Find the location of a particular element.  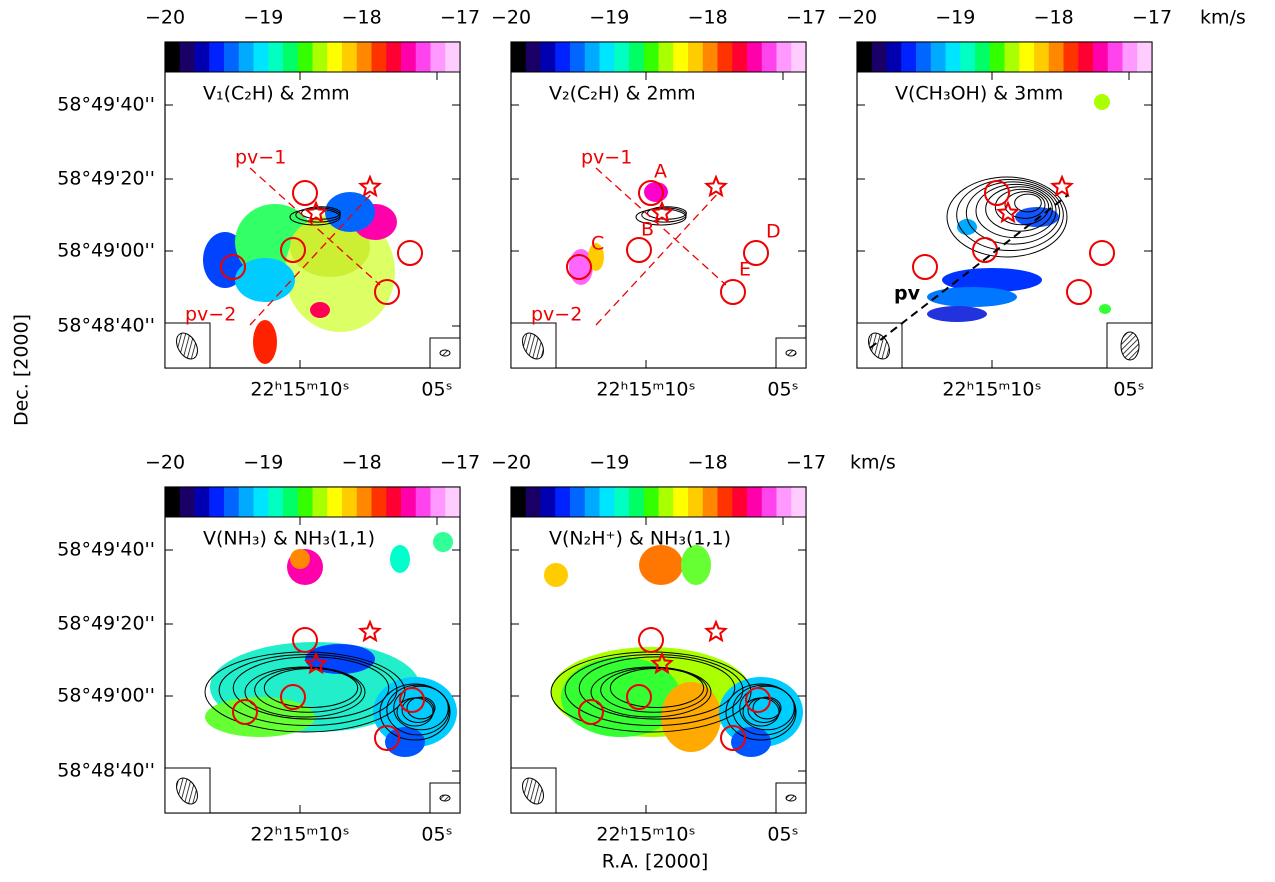

annotation: B is located at coordinates (647, 230).